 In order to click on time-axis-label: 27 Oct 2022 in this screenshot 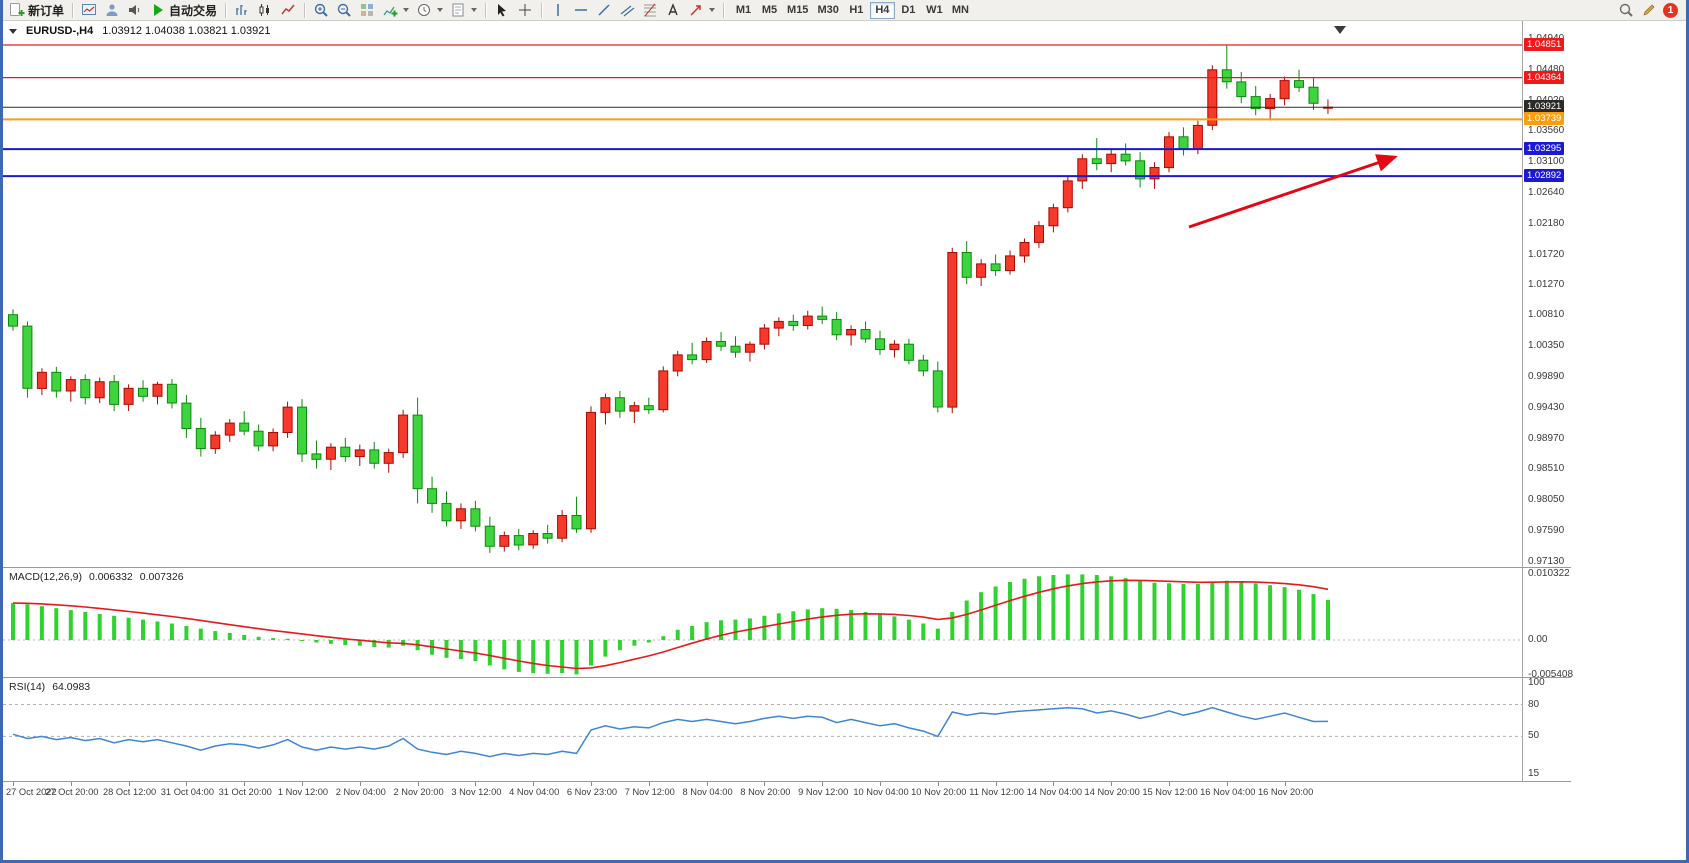, I will do `click(31, 792)`.